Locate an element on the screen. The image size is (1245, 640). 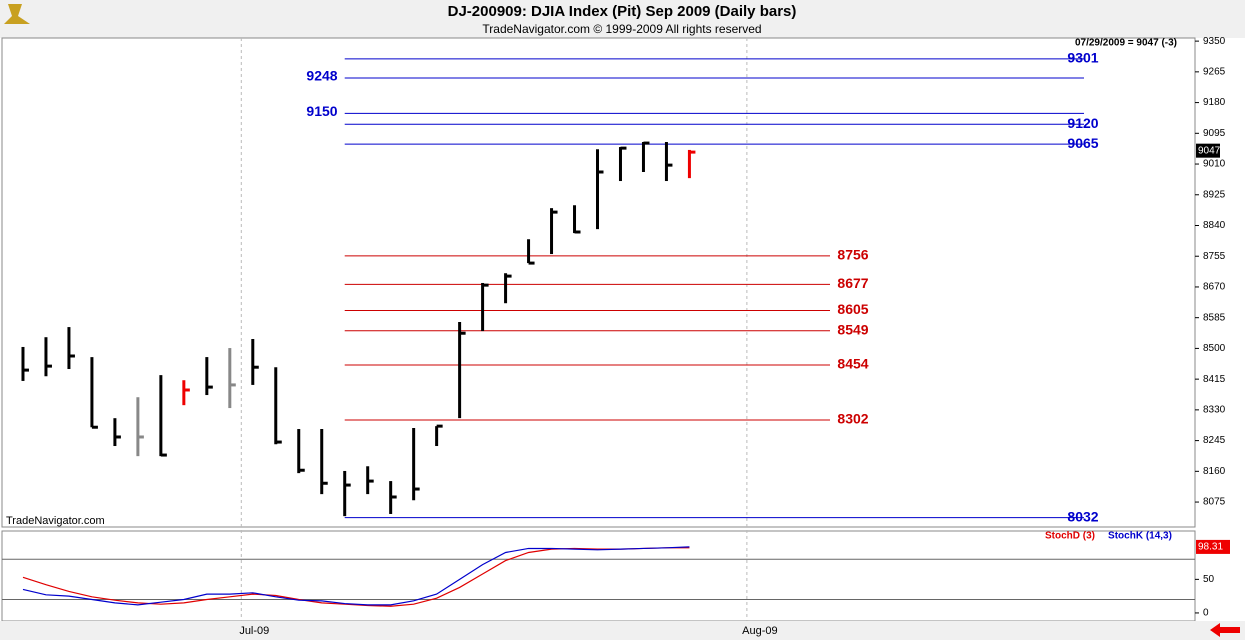
level-label: 8605 is located at coordinates (852, 309).